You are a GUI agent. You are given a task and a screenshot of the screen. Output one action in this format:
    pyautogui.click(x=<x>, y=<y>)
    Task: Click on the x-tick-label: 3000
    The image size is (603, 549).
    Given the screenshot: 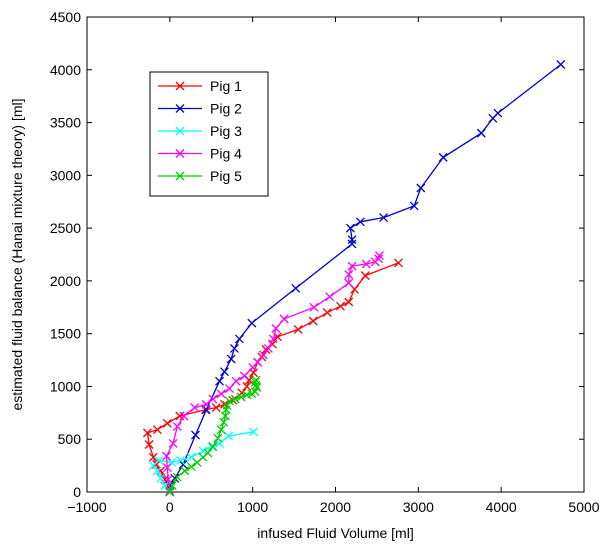 What is the action you would take?
    pyautogui.click(x=418, y=507)
    